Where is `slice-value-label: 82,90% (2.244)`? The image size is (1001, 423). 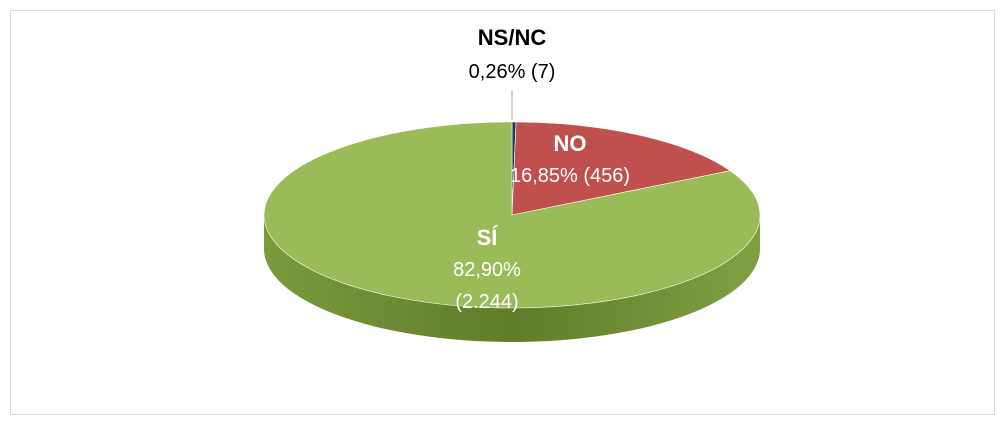
slice-value-label: 82,90% (2.244) is located at coordinates (487, 286).